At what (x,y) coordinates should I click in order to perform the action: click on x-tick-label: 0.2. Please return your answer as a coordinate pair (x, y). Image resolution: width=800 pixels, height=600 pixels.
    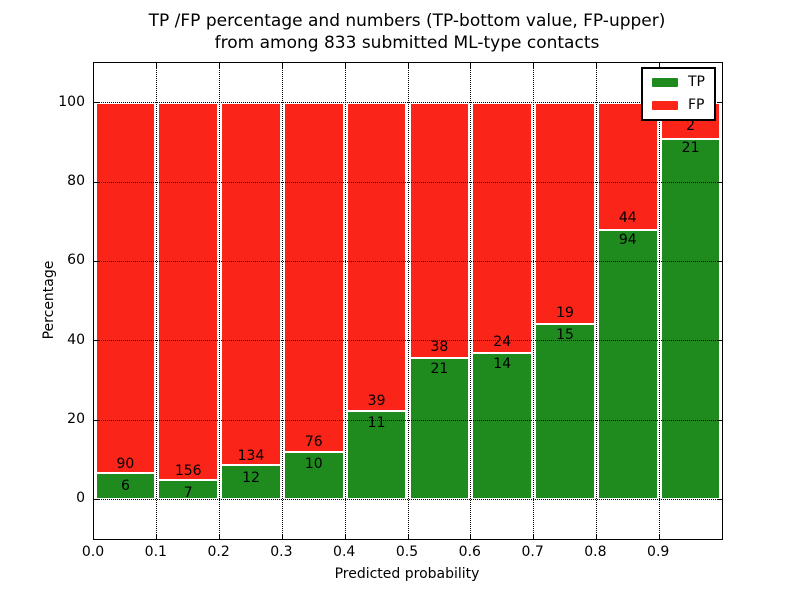
    Looking at the image, I should click on (218, 552).